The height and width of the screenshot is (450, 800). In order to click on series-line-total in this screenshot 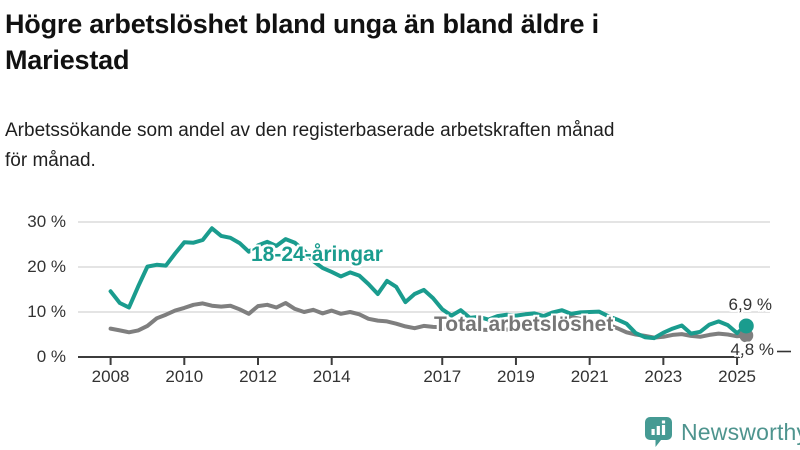, I will do `click(428, 320)`.